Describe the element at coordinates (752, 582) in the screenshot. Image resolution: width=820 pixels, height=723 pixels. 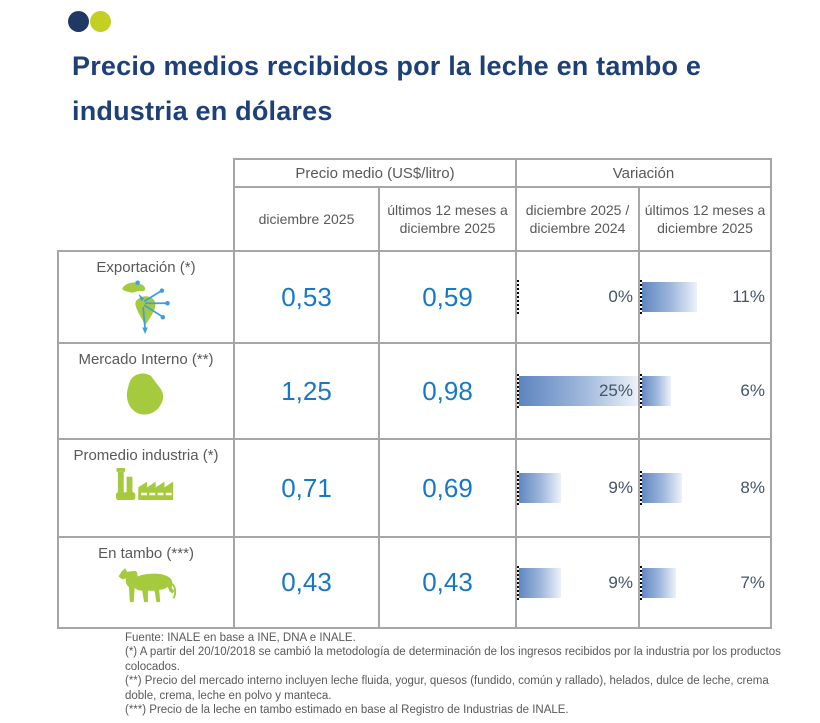
I see `variation-value: 7%` at that location.